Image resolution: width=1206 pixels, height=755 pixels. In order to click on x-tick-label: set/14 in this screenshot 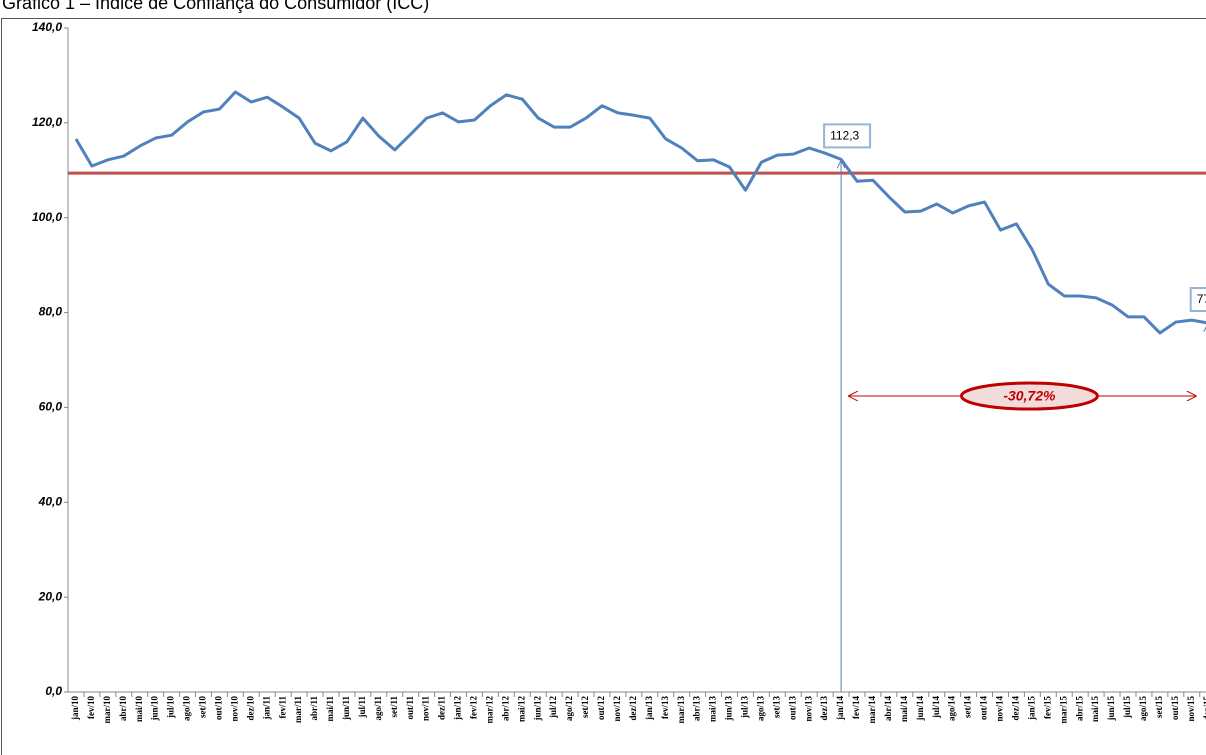, I will do `click(968, 707)`.